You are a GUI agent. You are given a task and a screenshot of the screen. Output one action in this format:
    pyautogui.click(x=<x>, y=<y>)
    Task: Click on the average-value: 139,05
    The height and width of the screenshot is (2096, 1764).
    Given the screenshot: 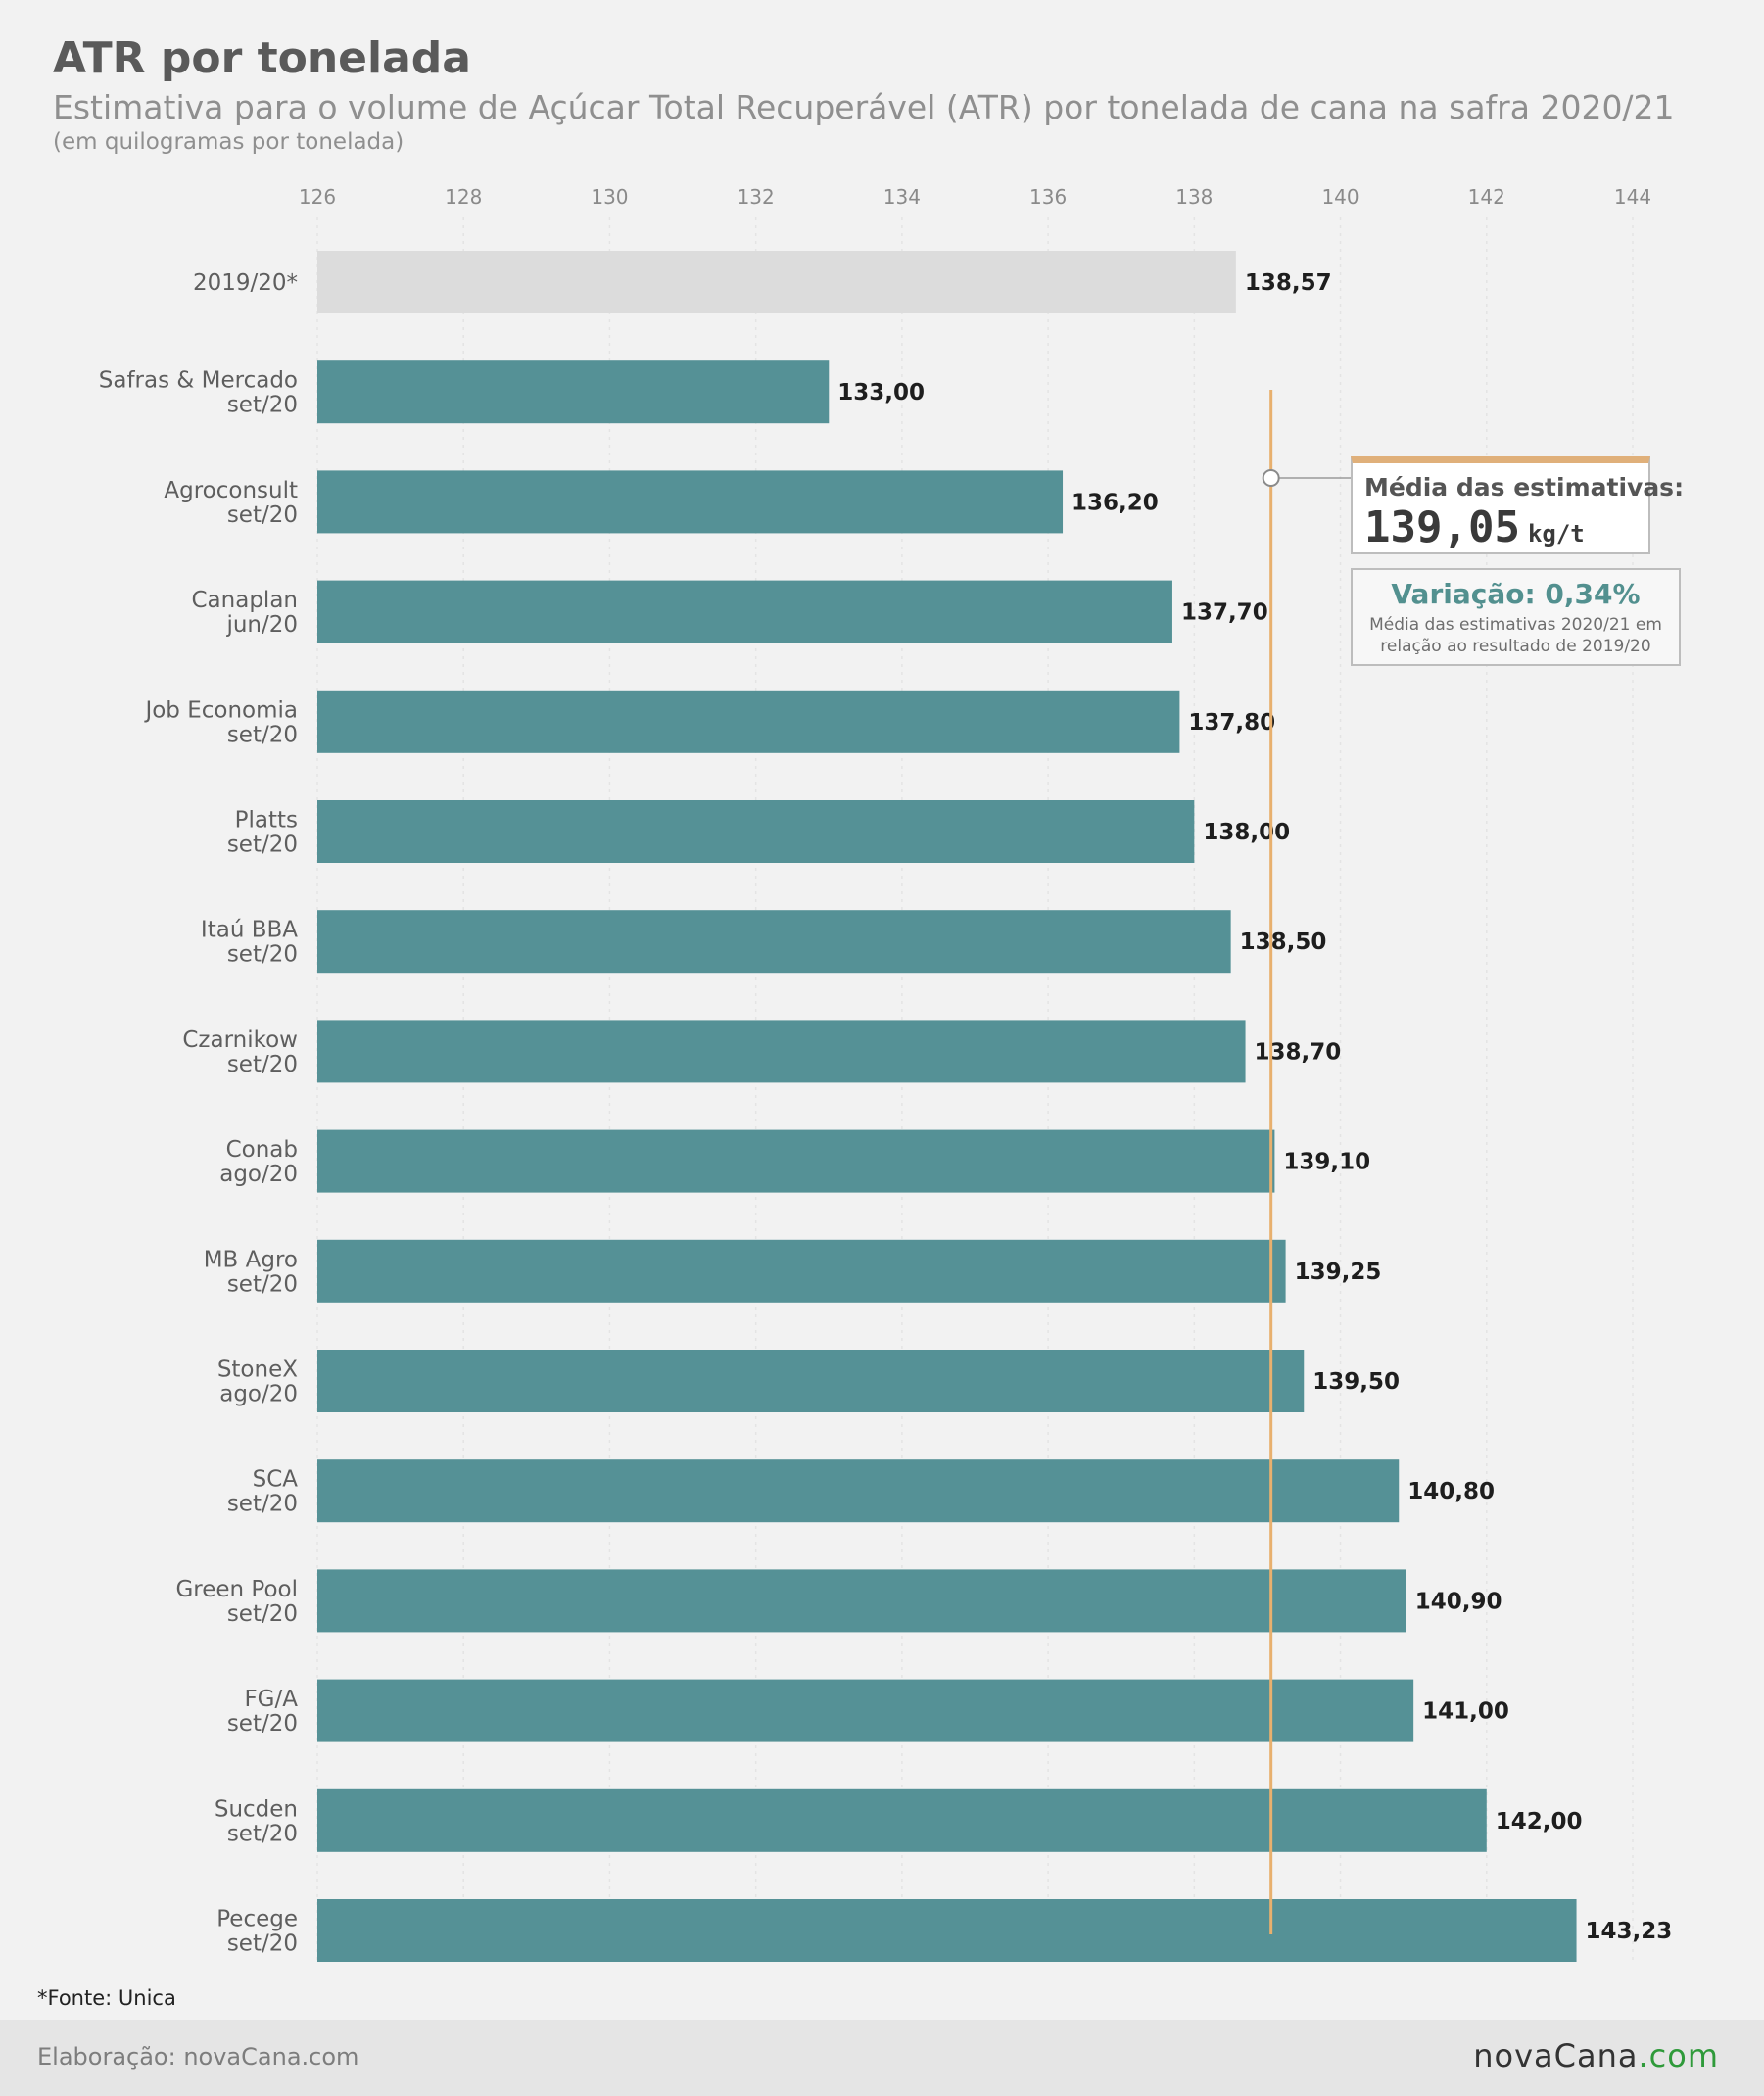 What is the action you would take?
    pyautogui.click(x=1442, y=527)
    